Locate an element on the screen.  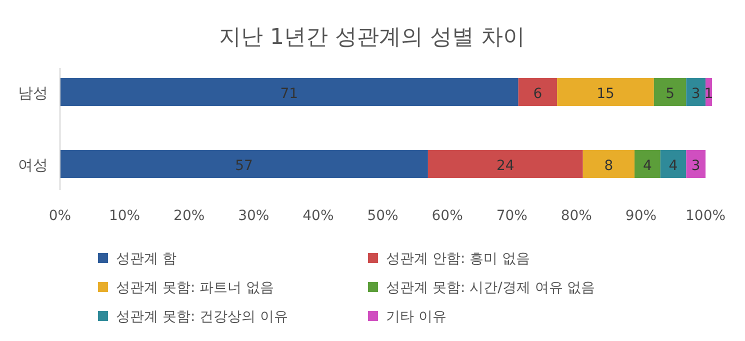
x-tick-label: 10% is located at coordinates (124, 216).